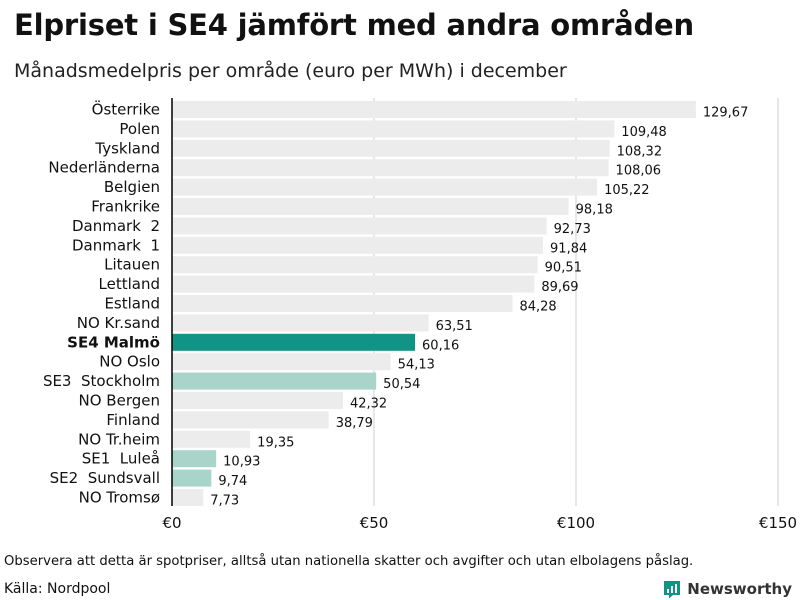  Describe the element at coordinates (119, 439) in the screenshot. I see `category-label: NO Tr.heim` at that location.